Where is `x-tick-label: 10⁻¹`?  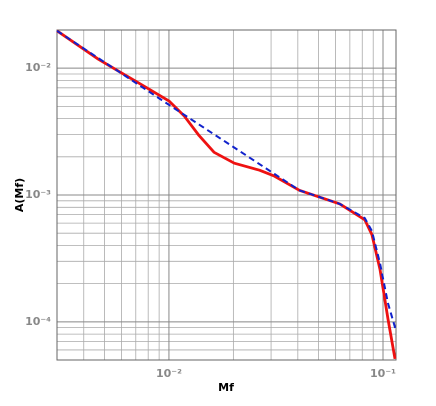 x-tick-label: 10⁻¹ is located at coordinates (383, 373).